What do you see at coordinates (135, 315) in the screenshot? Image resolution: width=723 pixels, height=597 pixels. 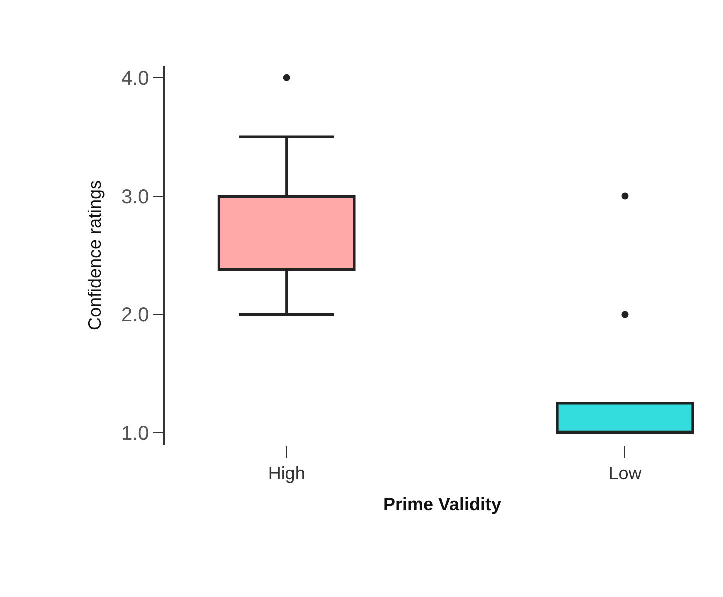 I see `y-tick-label: 2.0` at bounding box center [135, 315].